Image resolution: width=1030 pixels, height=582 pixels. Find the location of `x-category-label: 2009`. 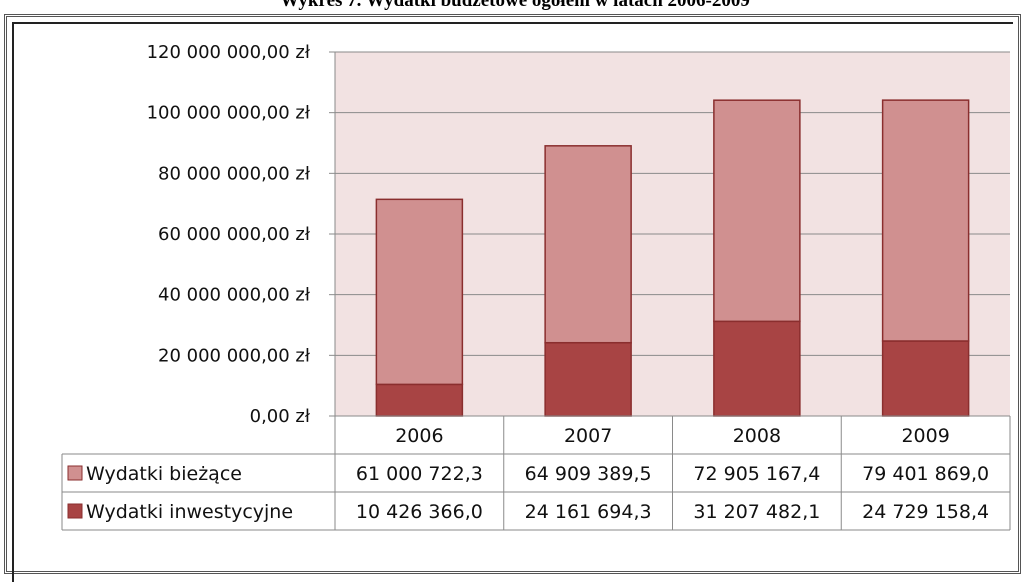

x-category-label: 2009 is located at coordinates (925, 436).